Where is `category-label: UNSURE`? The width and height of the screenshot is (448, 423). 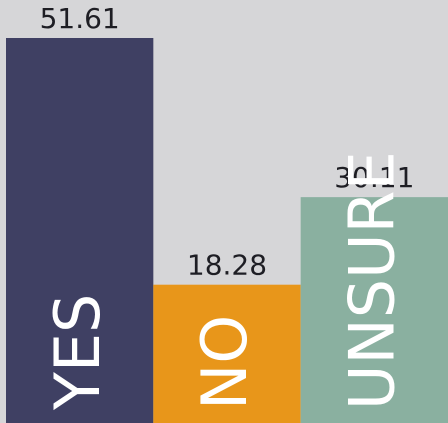 category-label: UNSURE is located at coordinates (371, 280).